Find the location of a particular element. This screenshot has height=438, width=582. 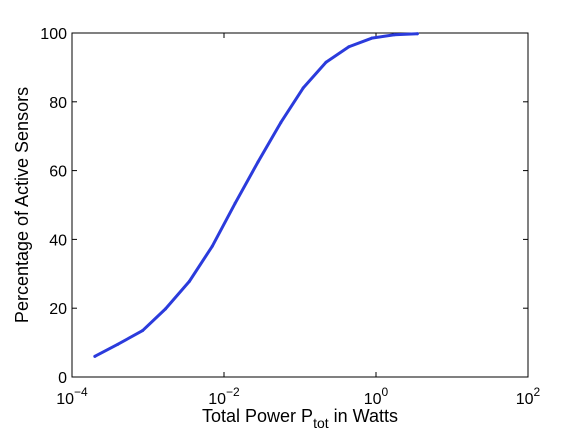

x-tick-label-0: 10⁻⁴ is located at coordinates (72, 396).